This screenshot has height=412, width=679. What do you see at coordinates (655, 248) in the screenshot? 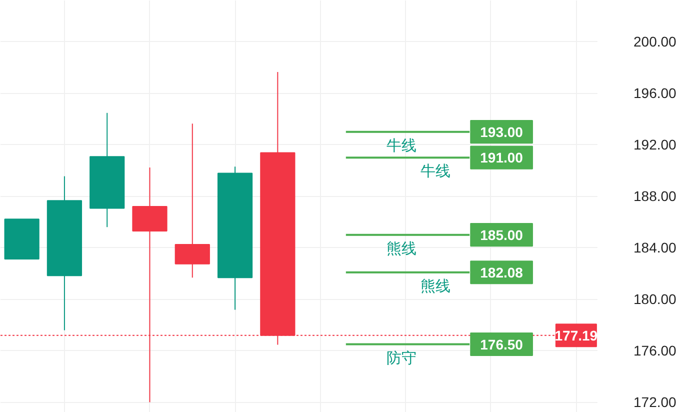
I see `y-tick-label: 184.00` at bounding box center [655, 248].